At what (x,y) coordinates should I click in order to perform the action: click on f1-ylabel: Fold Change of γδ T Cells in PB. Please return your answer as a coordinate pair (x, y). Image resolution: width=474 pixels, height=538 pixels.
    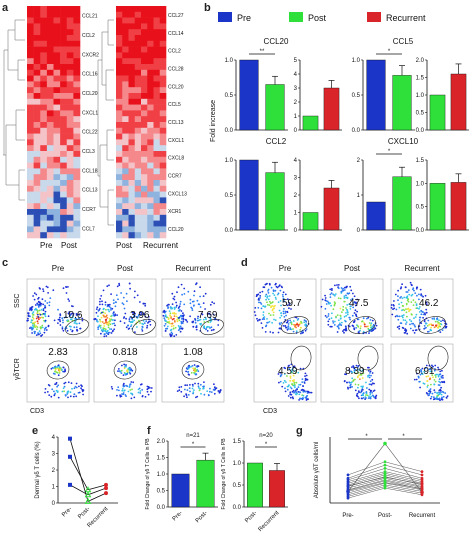
    Looking at the image, I should click on (148, 474).